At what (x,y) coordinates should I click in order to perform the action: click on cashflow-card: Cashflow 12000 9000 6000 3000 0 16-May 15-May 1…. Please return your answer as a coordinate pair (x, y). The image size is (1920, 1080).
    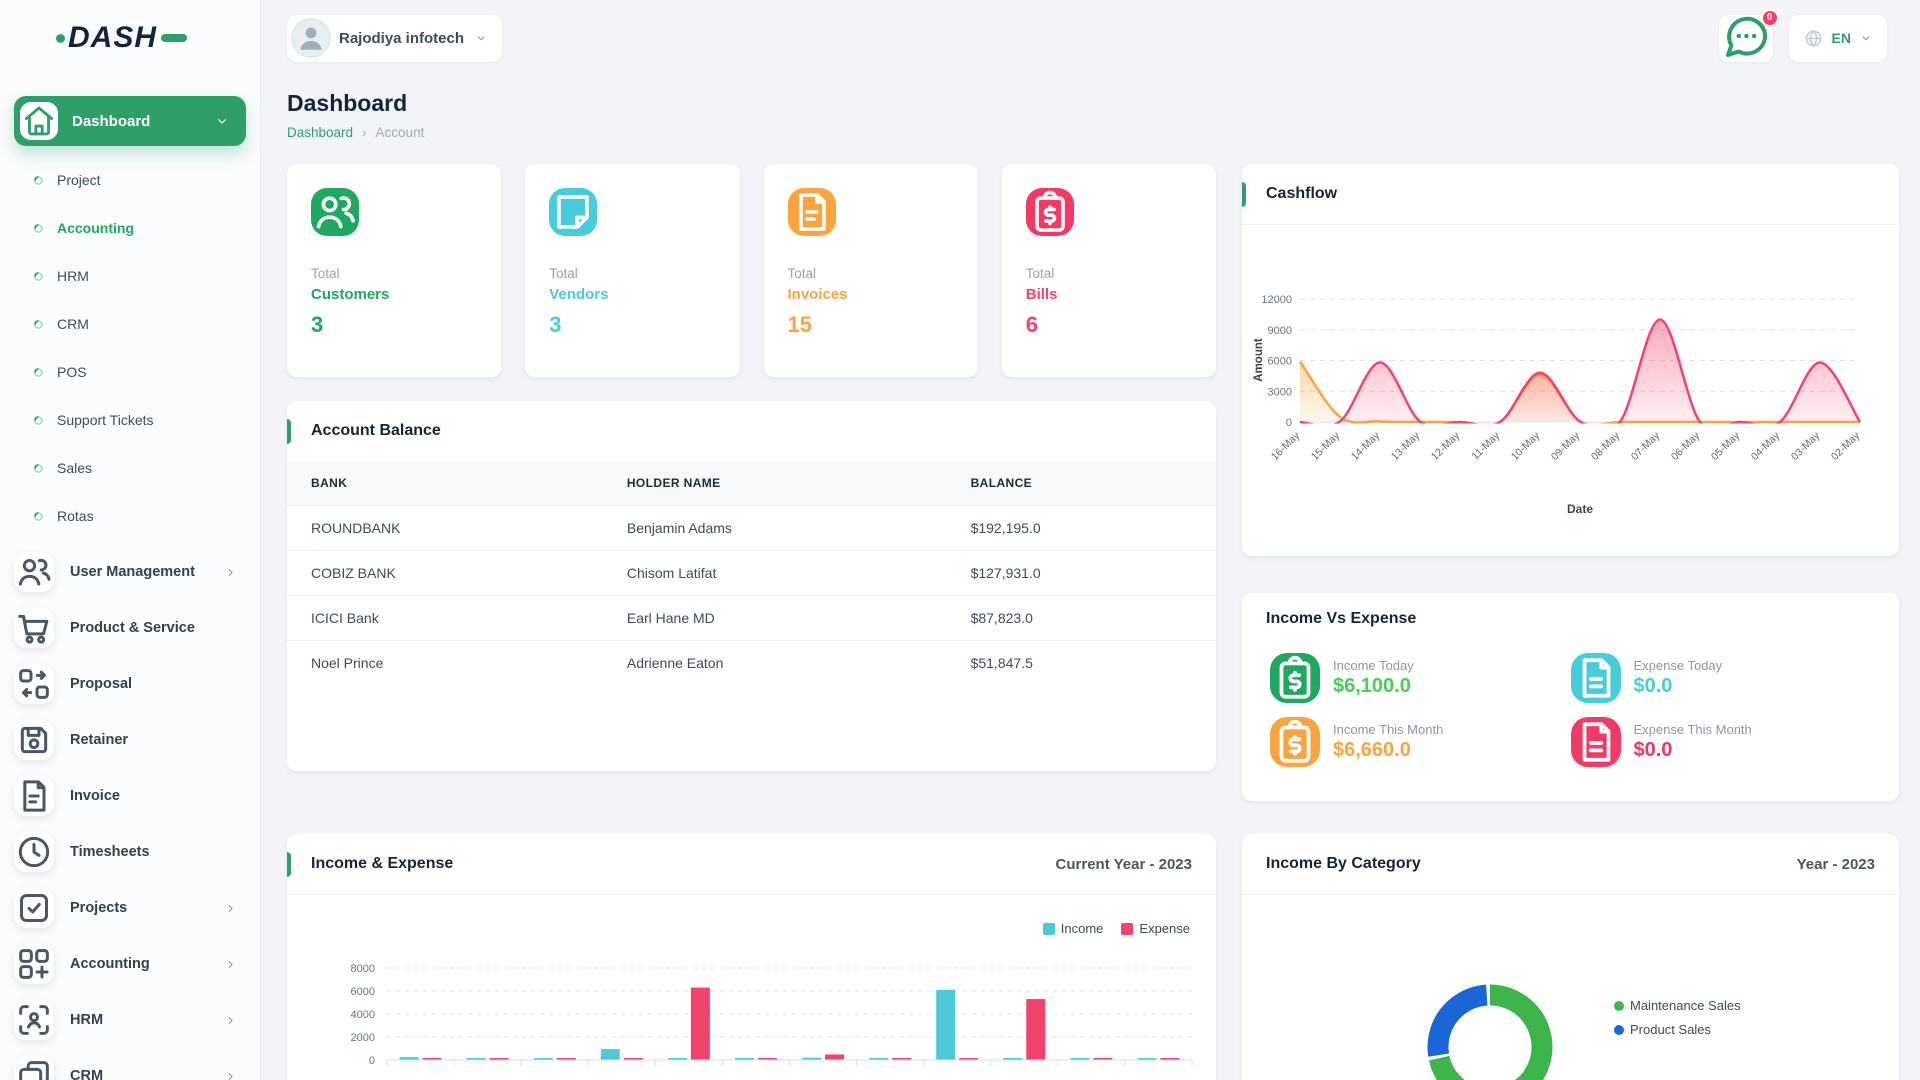
    Looking at the image, I should click on (1570, 360).